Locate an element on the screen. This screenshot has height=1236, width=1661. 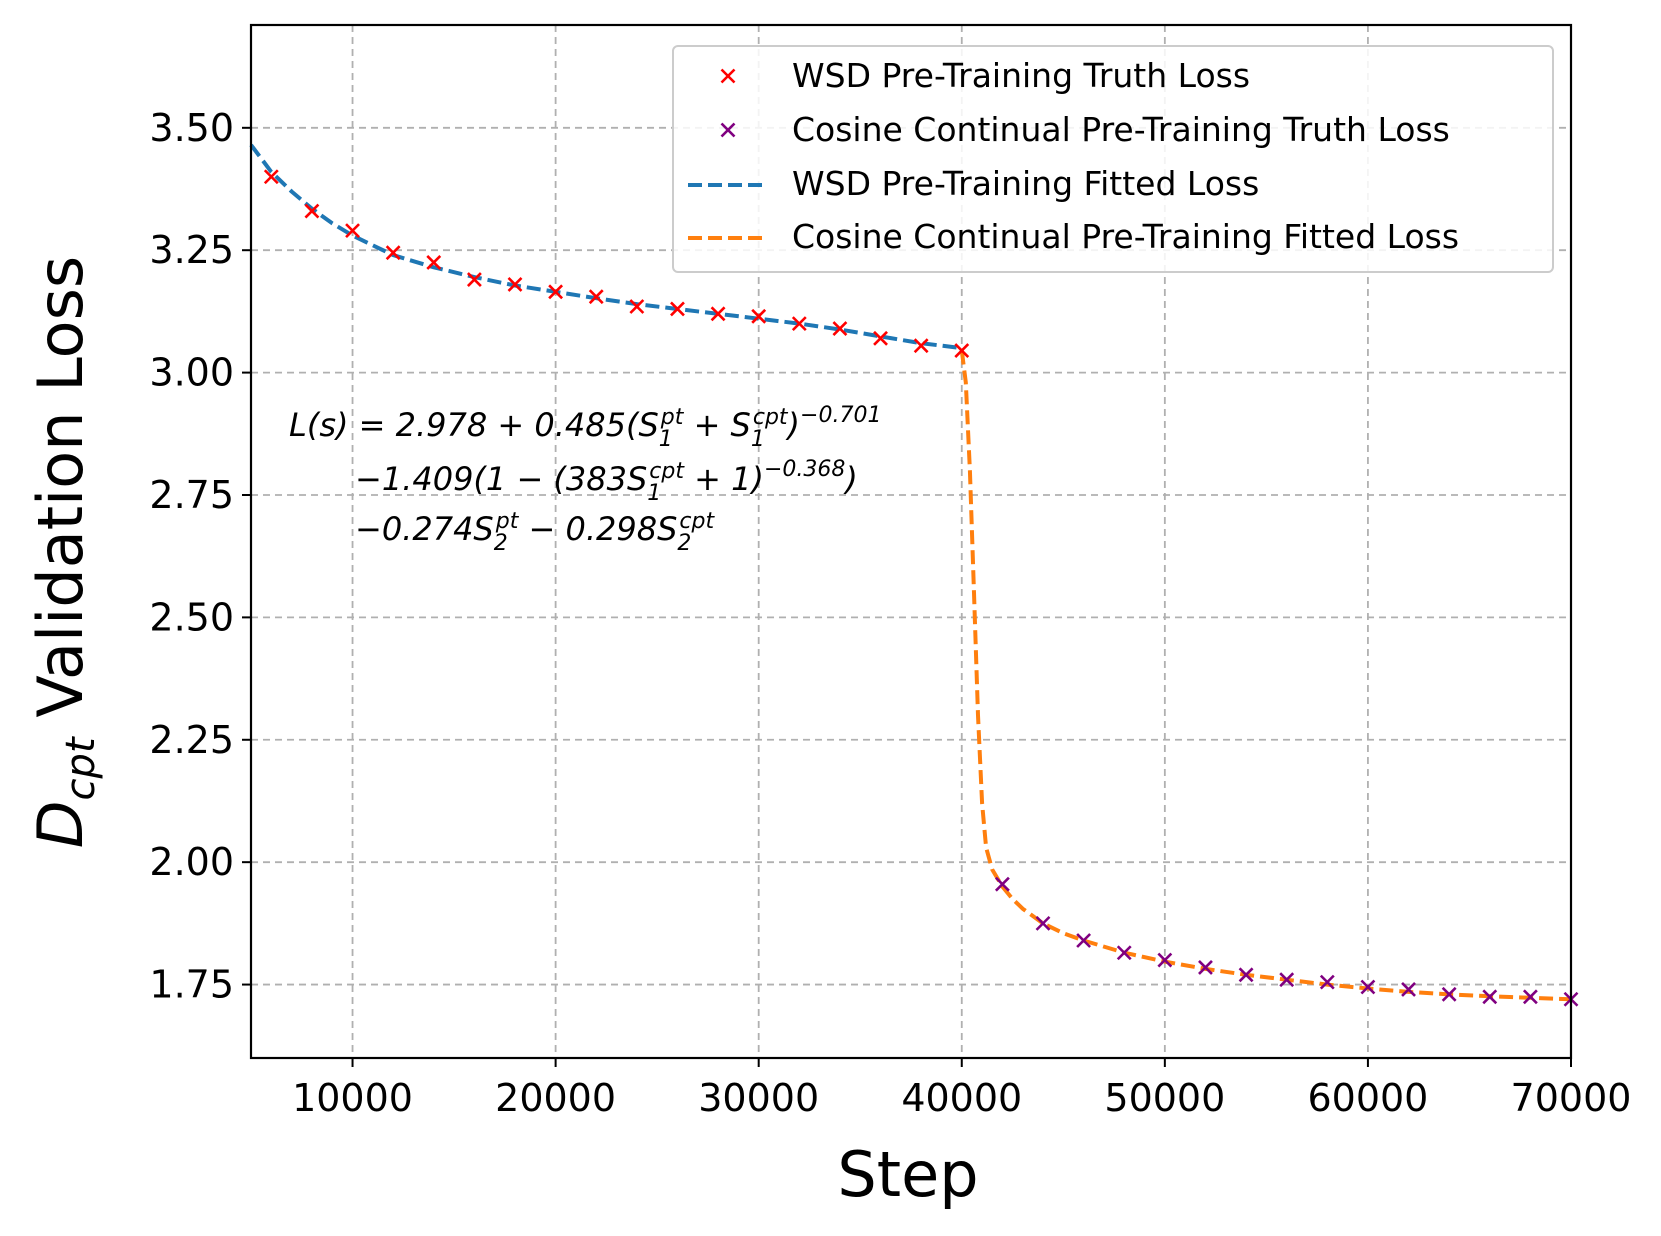
x-tick-label: 20000 is located at coordinates (555, 1098).